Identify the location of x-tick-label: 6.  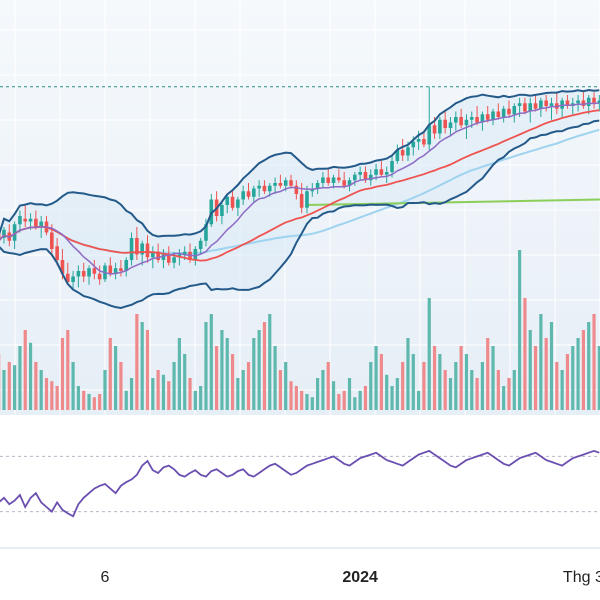
(105, 577).